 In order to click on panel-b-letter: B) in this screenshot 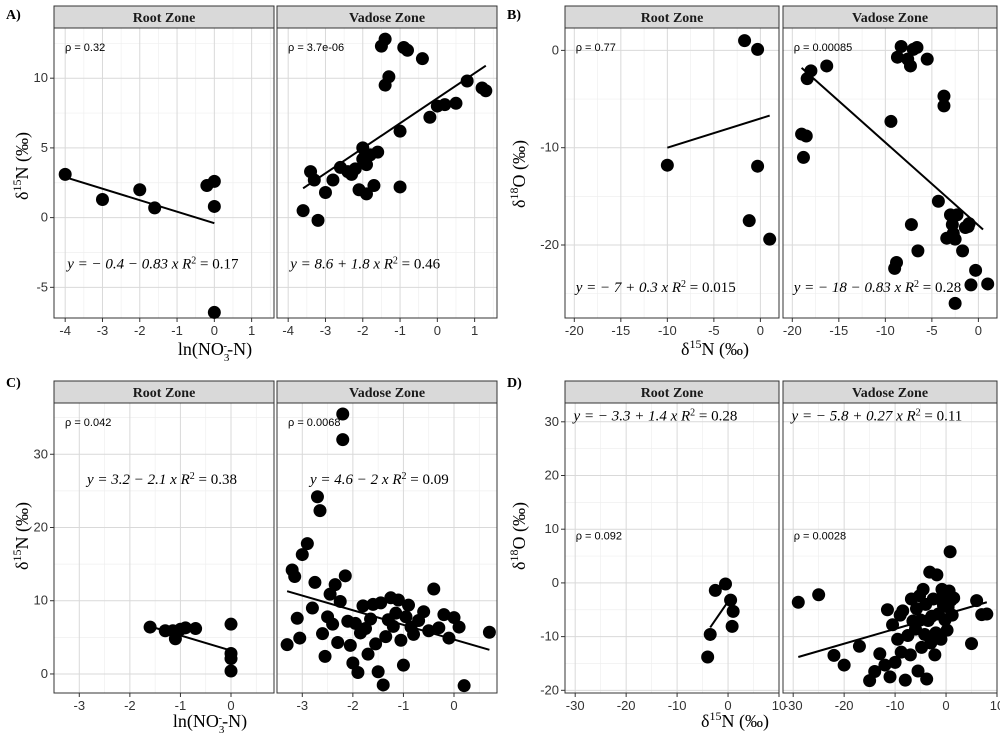, I will do `click(514, 15)`.